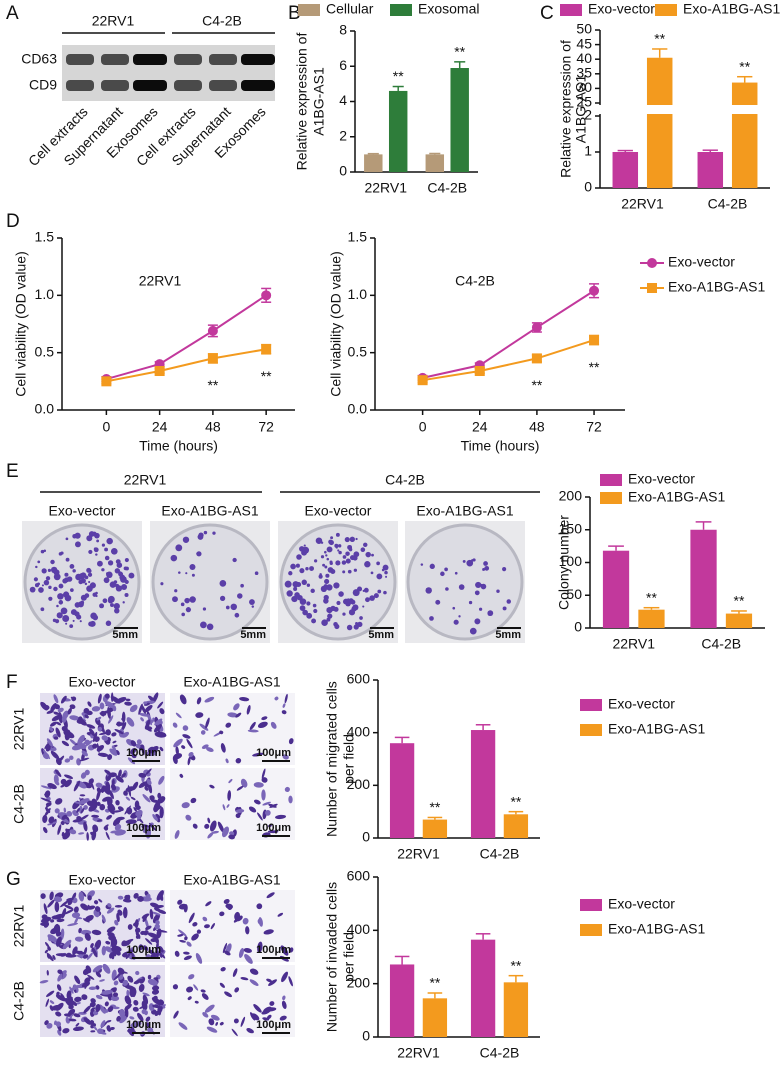 This screenshot has width=783, height=1066. Describe the element at coordinates (336, 323) in the screenshot. I see `y-axis-label: Cell viability (OD value)` at that location.